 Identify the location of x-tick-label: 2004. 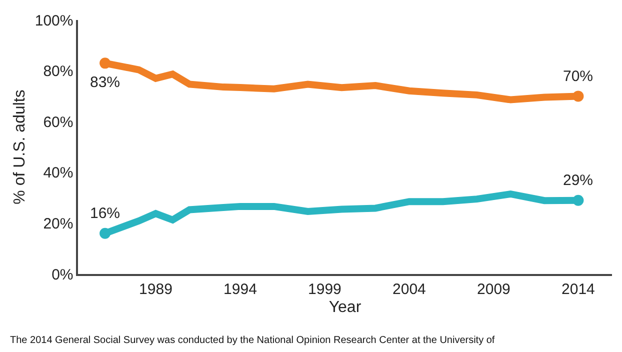
(409, 289).